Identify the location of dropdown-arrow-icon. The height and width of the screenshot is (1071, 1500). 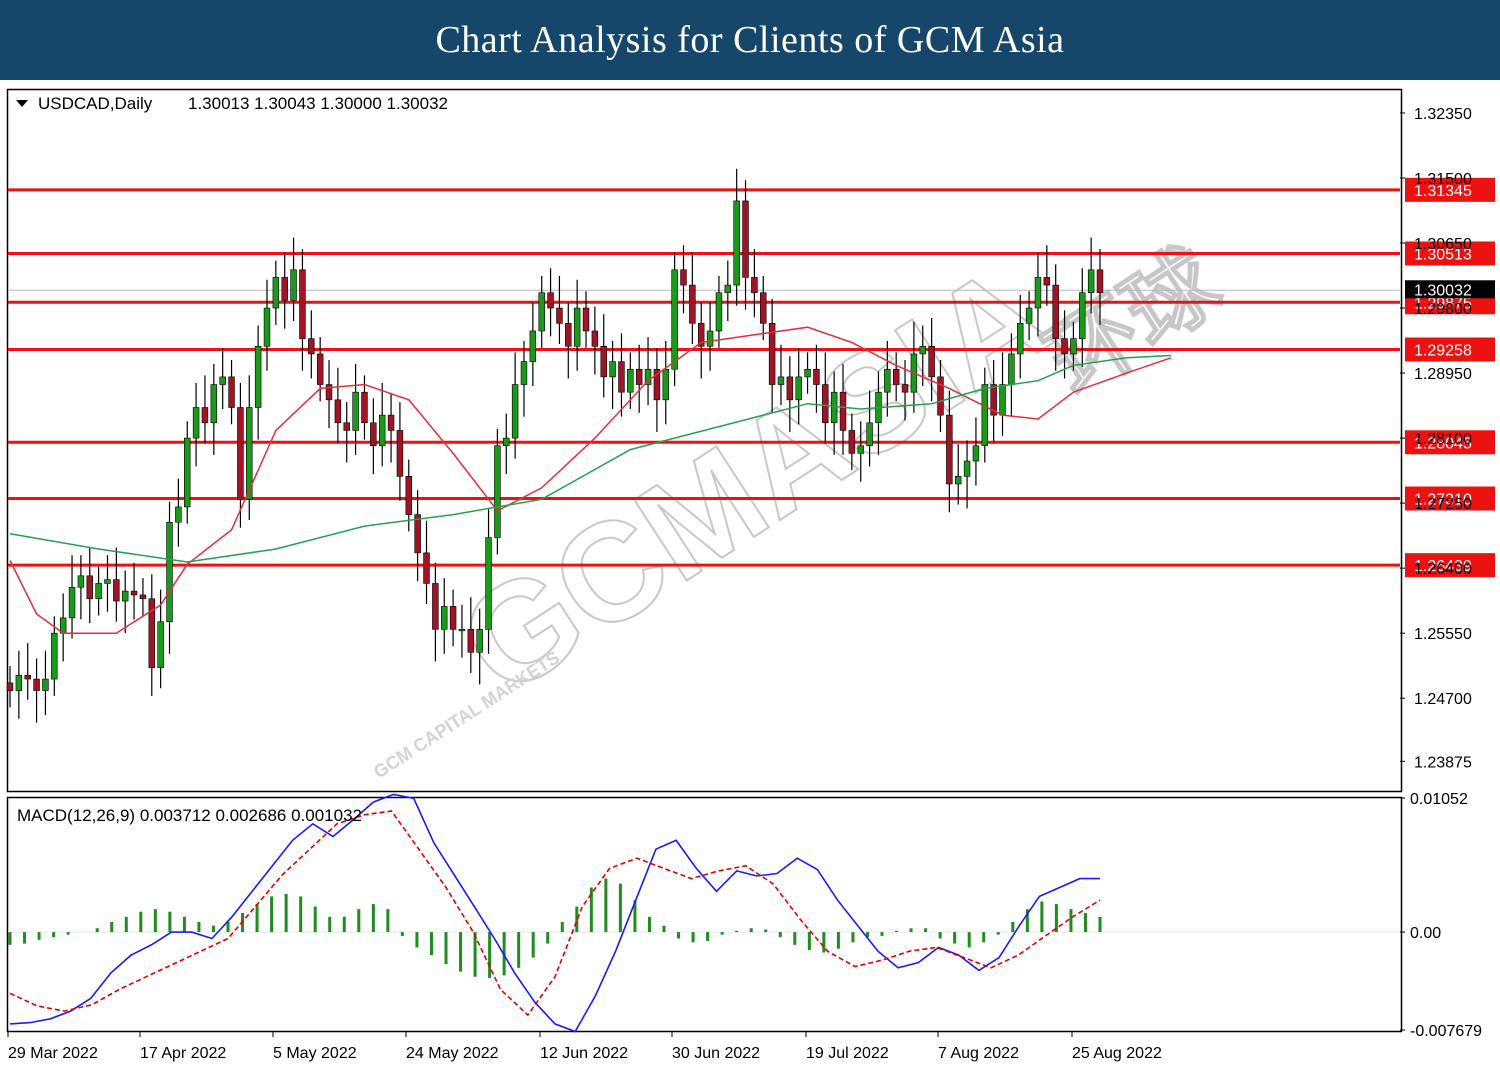
(22, 103).